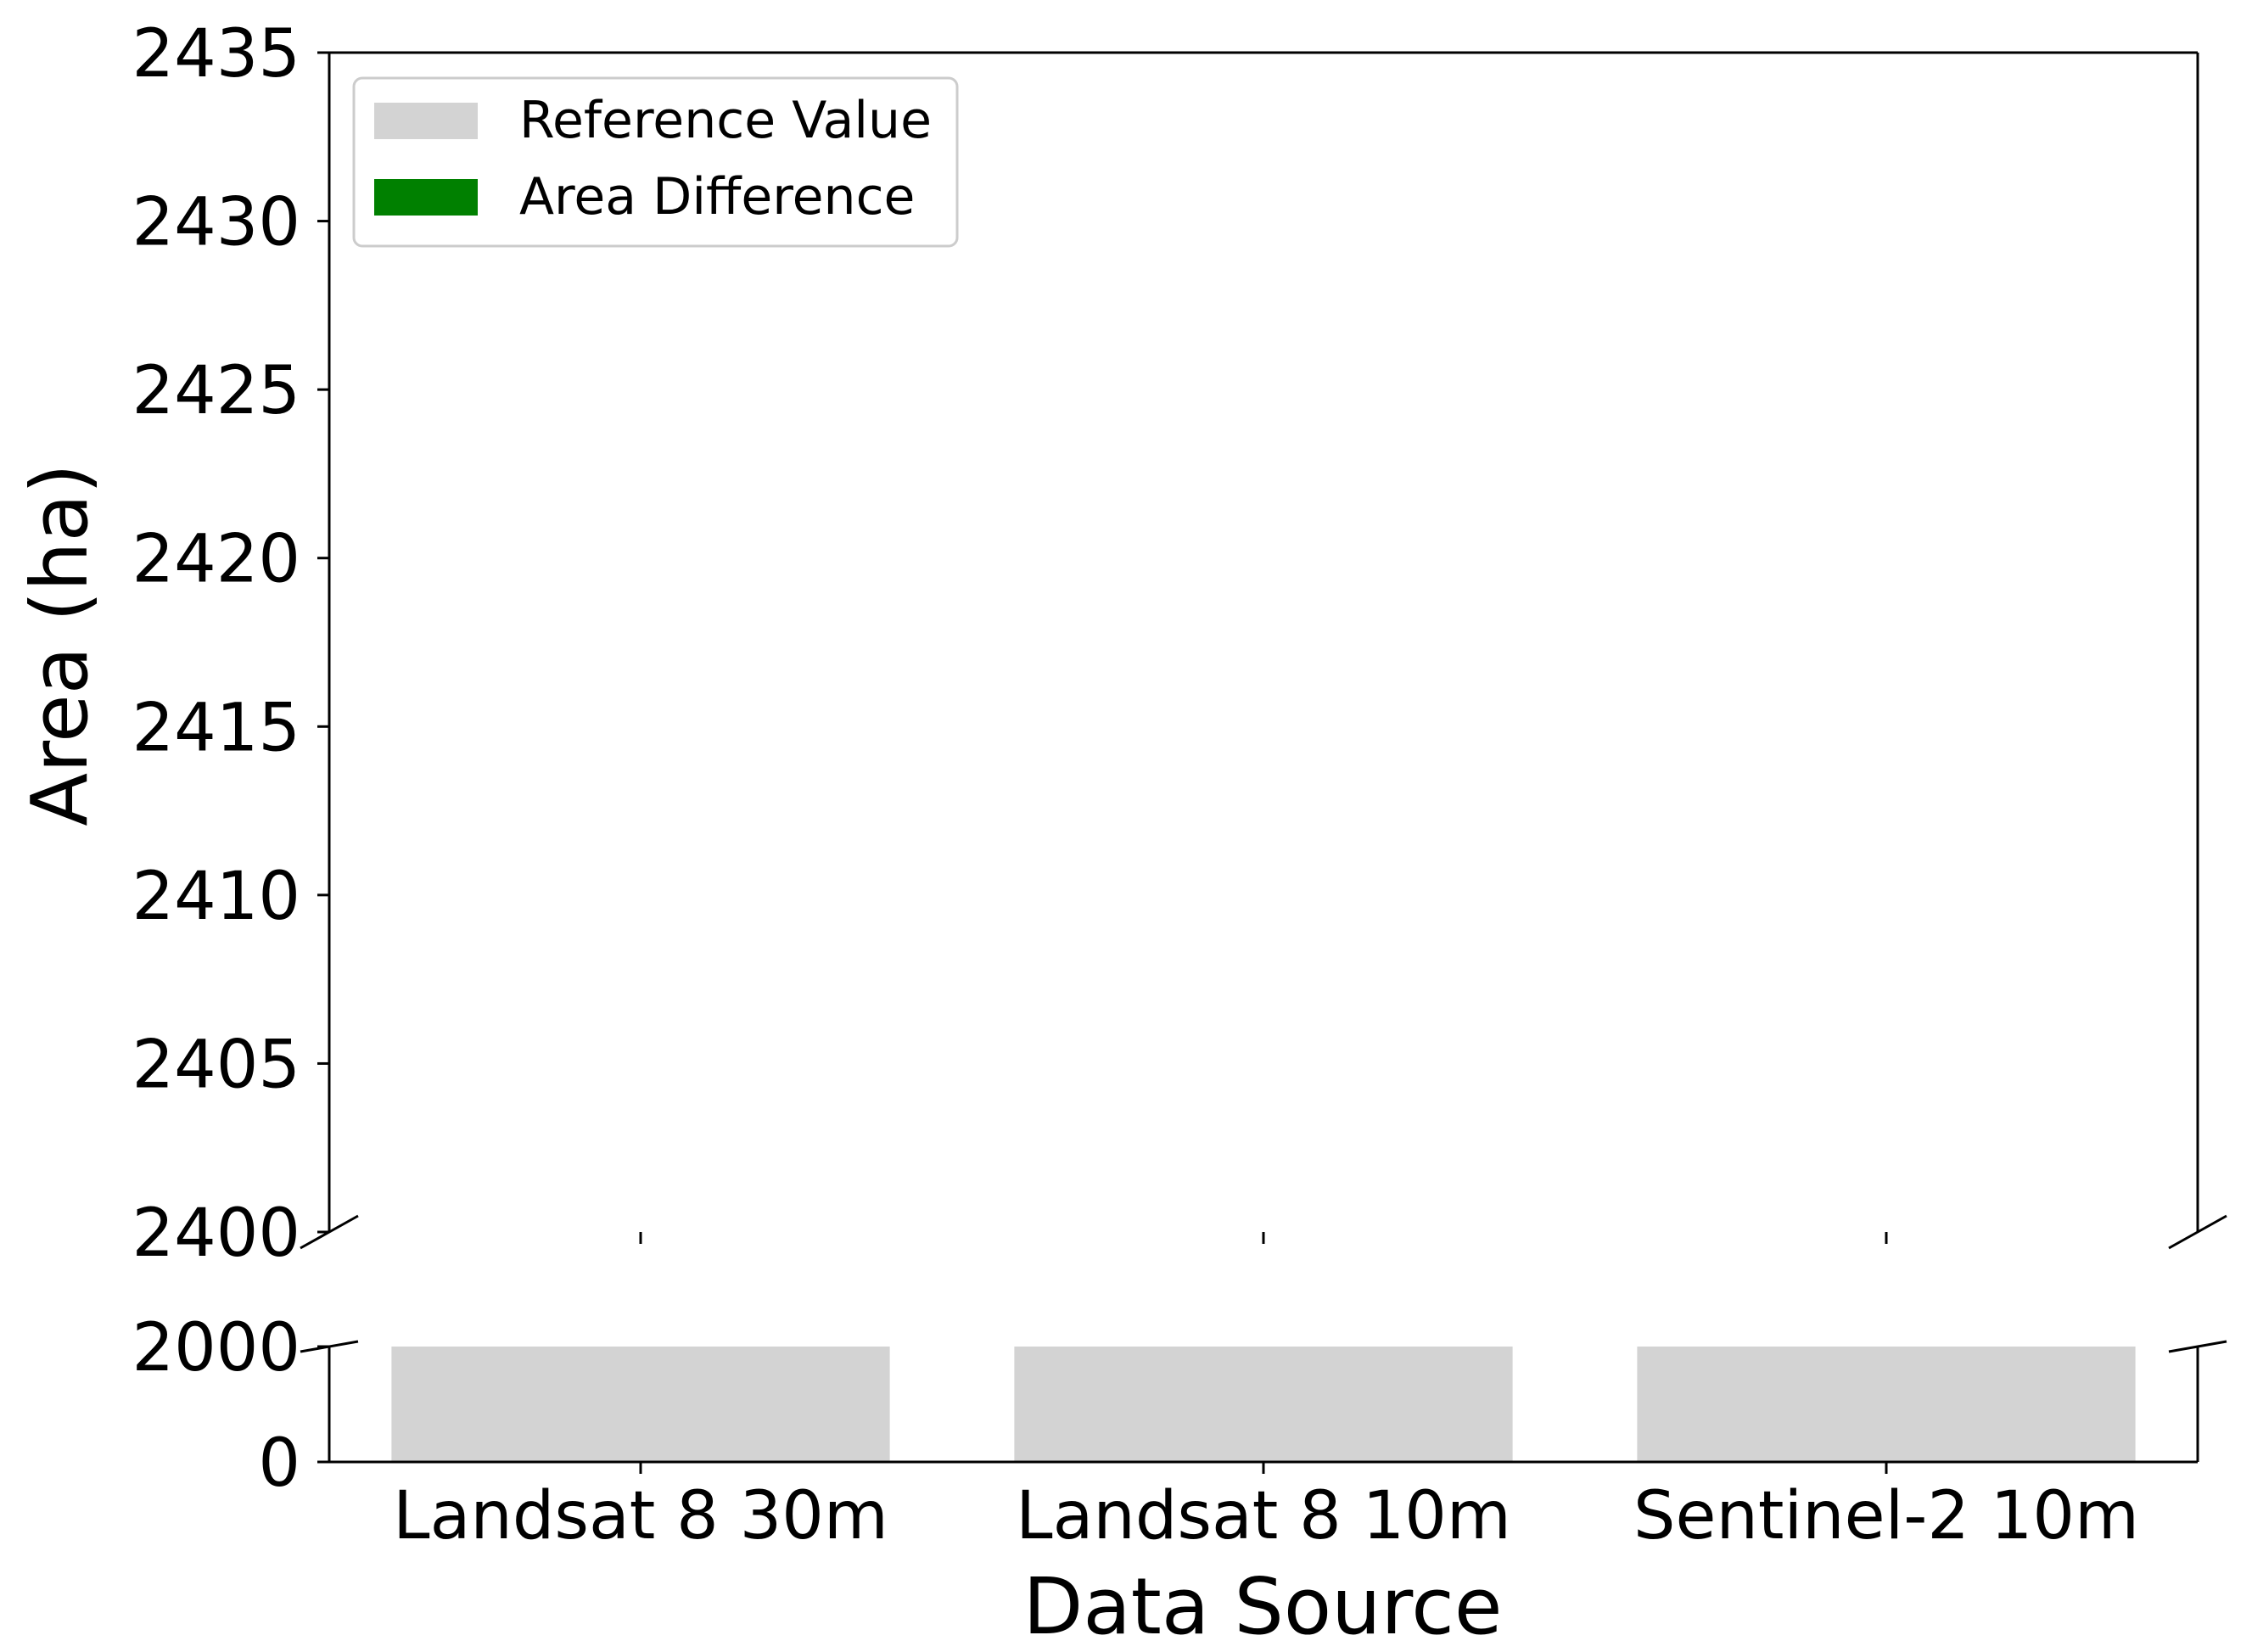 The height and width of the screenshot is (1652, 2252). What do you see at coordinates (1886, 1516) in the screenshot?
I see `x-tick-label: Sentinel-2 10m` at bounding box center [1886, 1516].